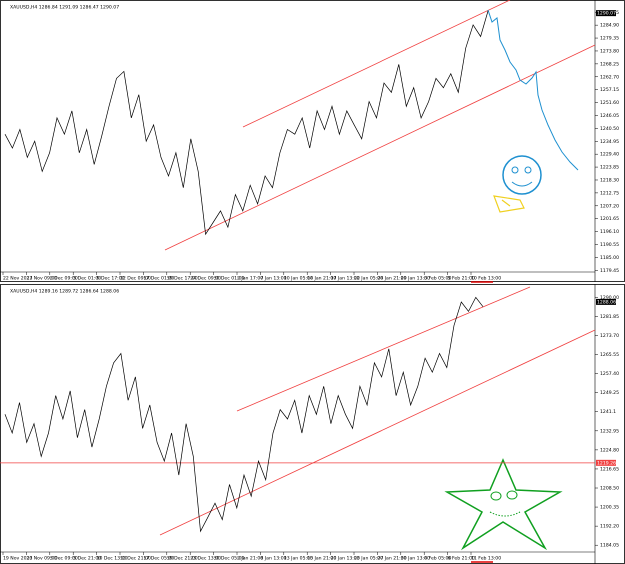 The image size is (625, 564). Describe the element at coordinates (609, 116) in the screenshot. I see `y-tick-label: 1246.05` at that location.